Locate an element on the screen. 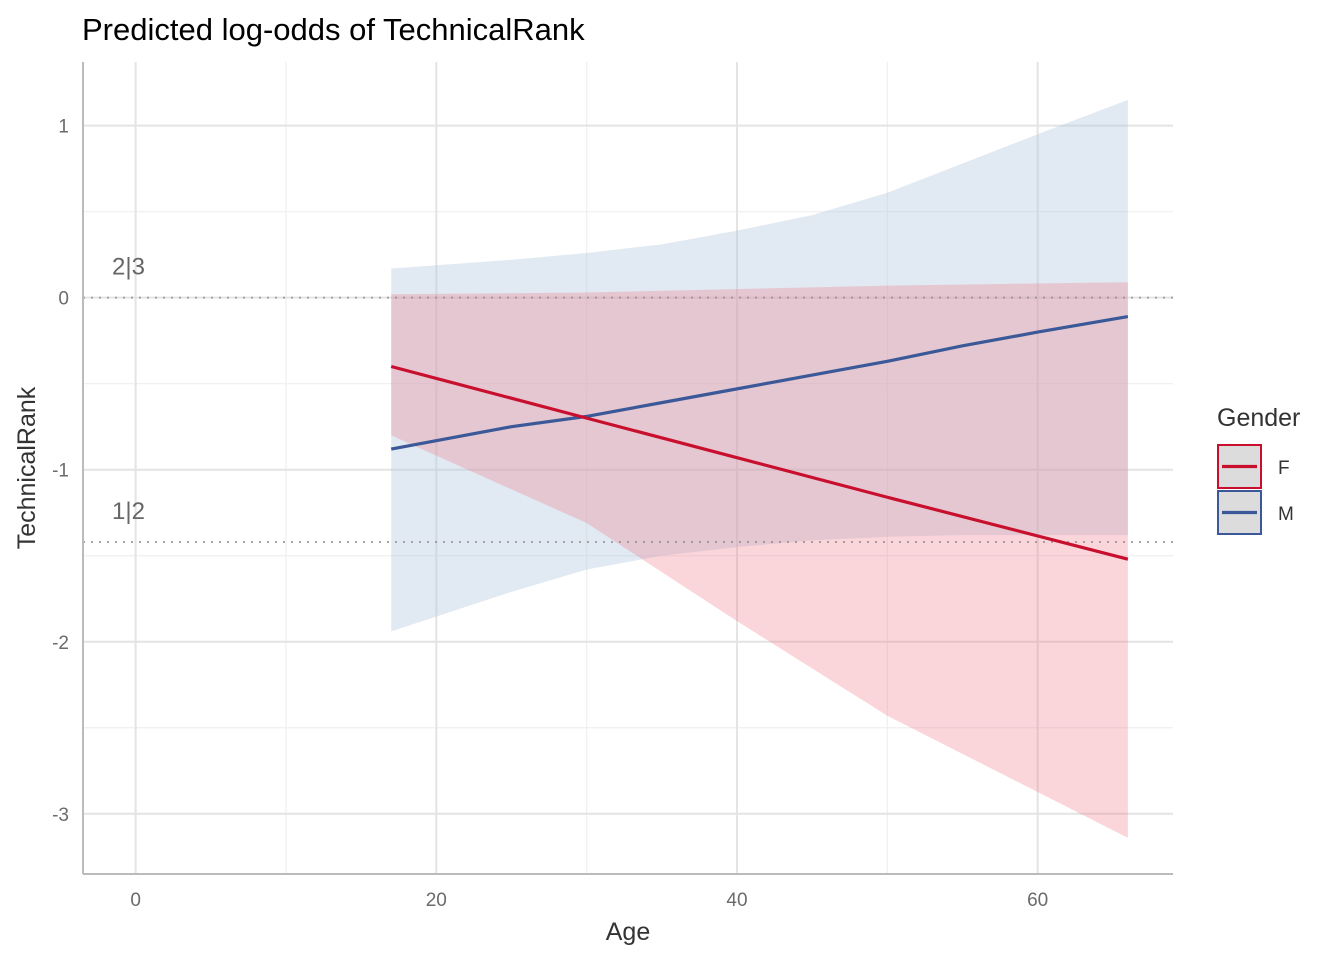  legend-title: Gender is located at coordinates (1258, 418).